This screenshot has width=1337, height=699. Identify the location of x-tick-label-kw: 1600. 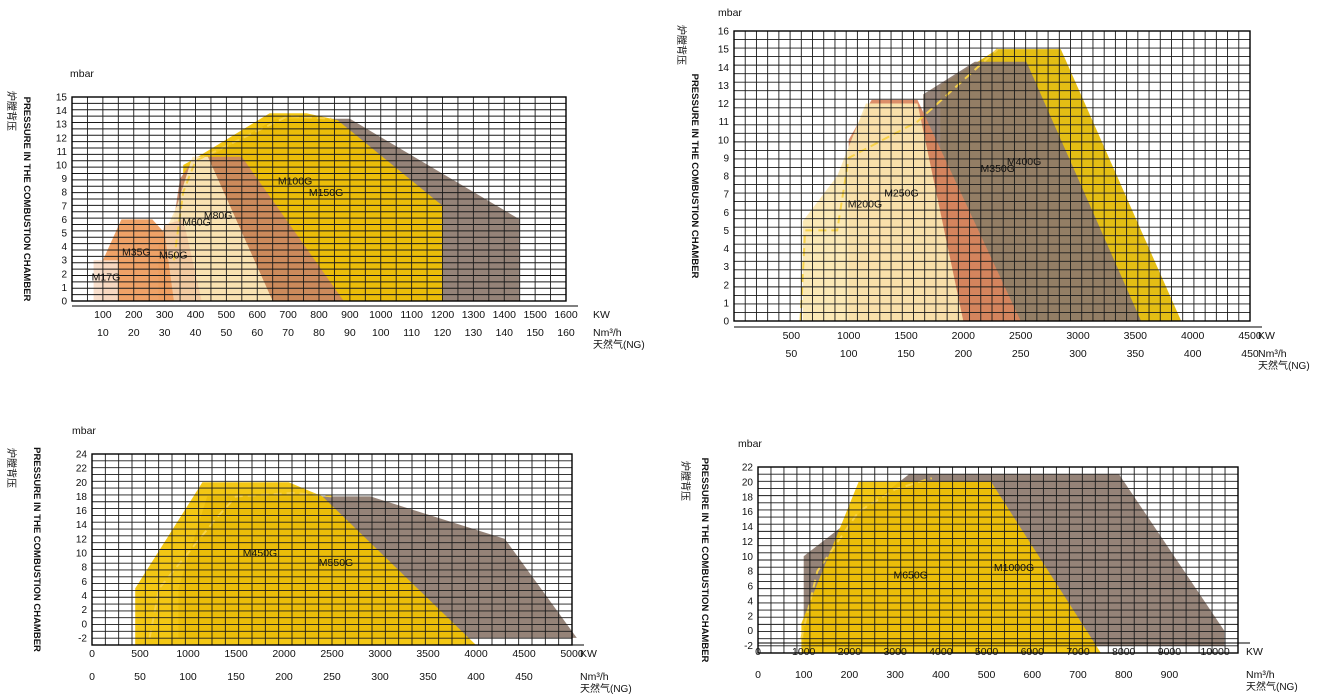
(566, 315).